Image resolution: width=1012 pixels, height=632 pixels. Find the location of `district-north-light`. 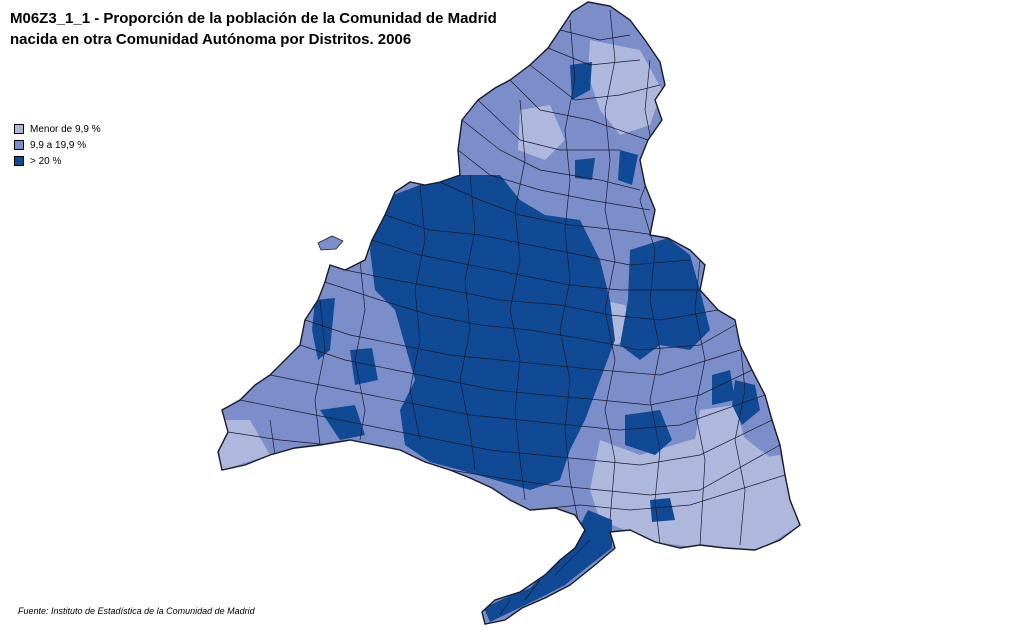

district-north-light is located at coordinates (625, 87).